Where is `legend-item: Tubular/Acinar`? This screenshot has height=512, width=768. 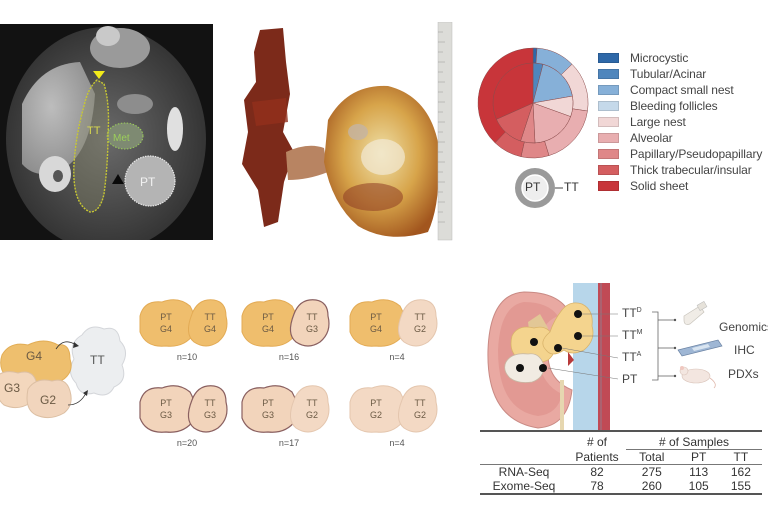
legend-item: Tubular/Acinar is located at coordinates (683, 74).